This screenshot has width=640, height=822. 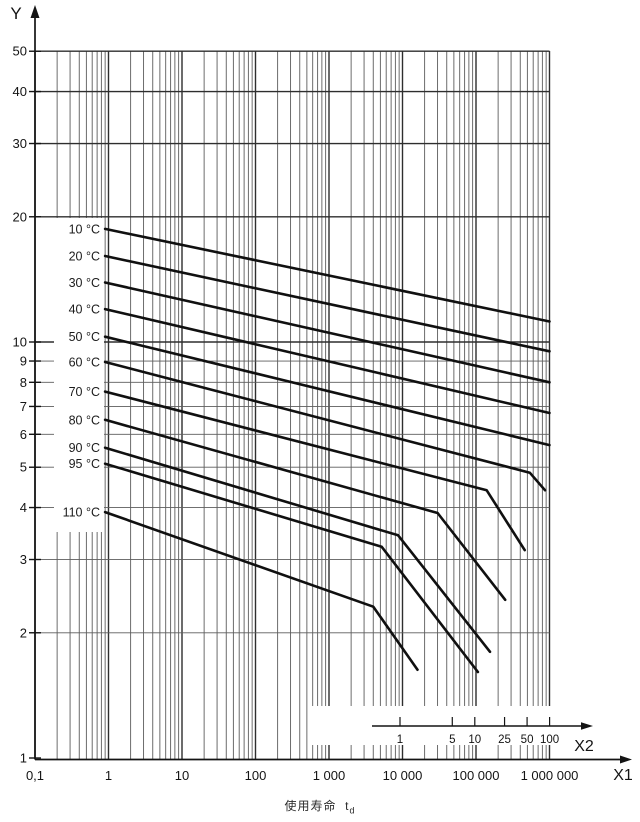 I want to click on x-axis-caption: 使用寿命 td, so click(x=320, y=806).